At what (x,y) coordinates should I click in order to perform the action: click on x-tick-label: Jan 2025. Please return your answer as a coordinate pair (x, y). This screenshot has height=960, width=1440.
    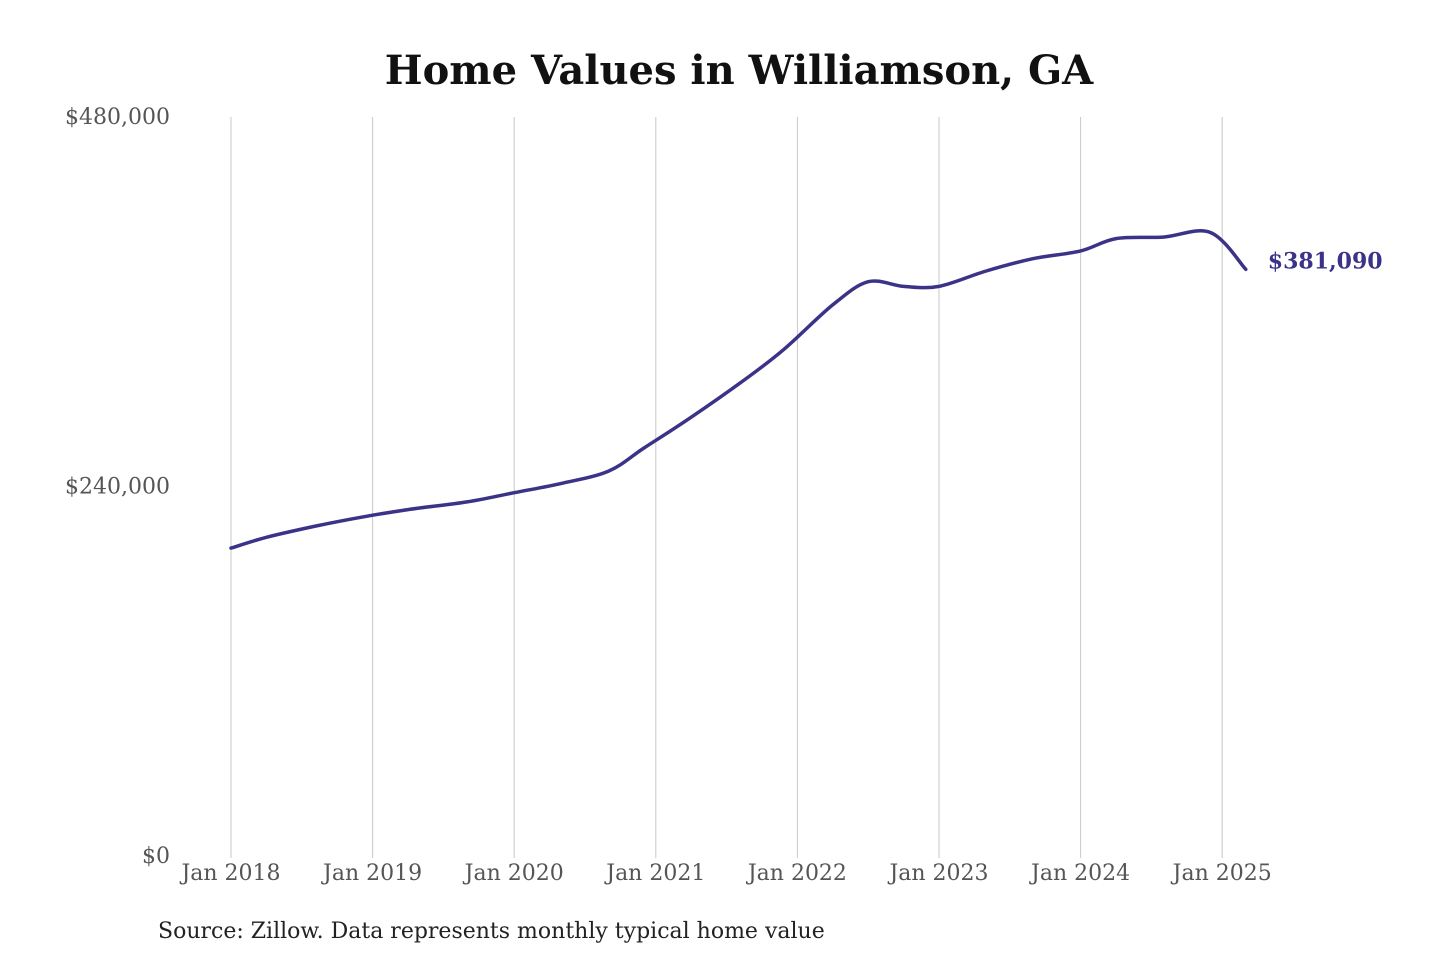
    Looking at the image, I should click on (1221, 873).